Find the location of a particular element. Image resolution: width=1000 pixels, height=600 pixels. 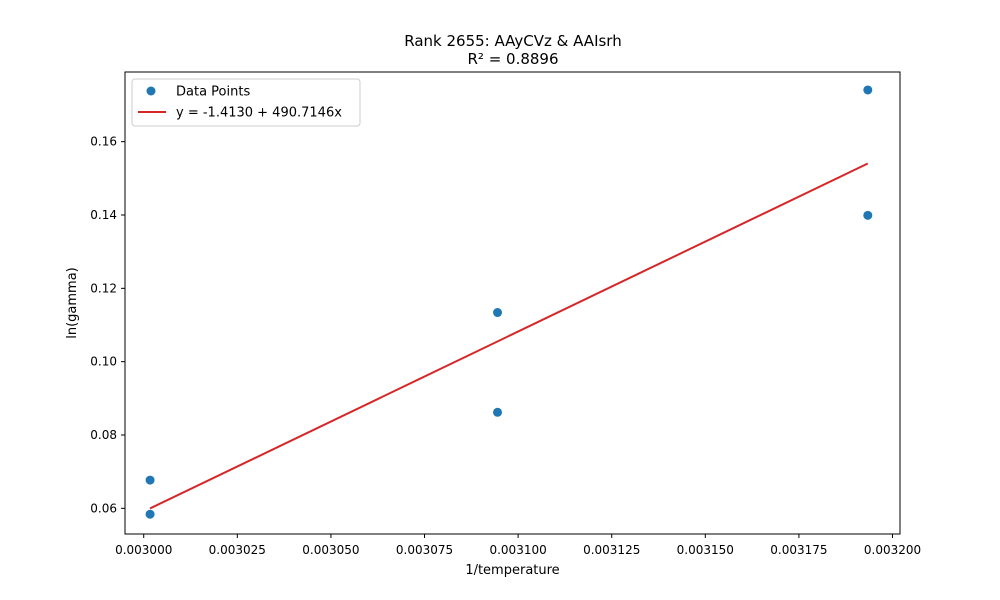

legend: Data Points y = -1.4130 + 490.7146x is located at coordinates (246, 102).